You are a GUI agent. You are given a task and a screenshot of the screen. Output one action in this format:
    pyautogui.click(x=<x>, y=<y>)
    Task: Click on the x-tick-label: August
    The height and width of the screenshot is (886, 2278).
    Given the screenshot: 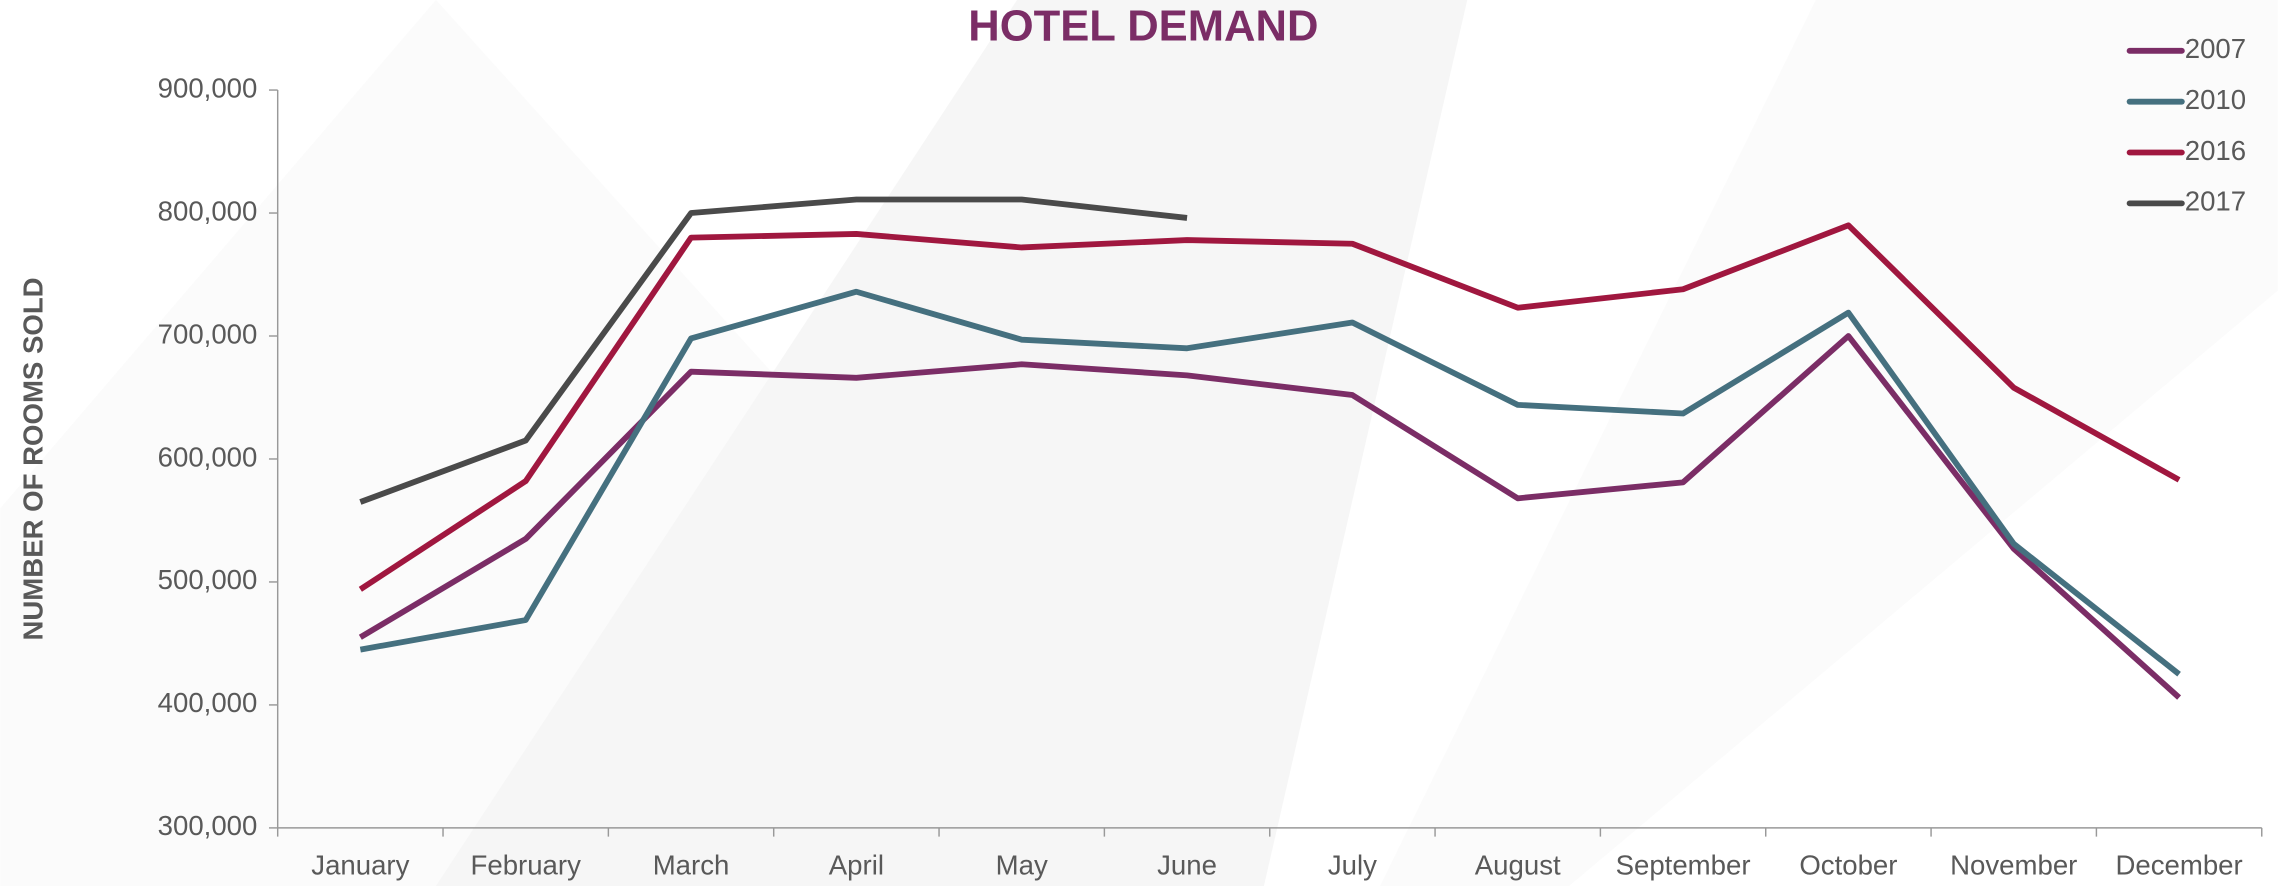 What is the action you would take?
    pyautogui.click(x=1518, y=864)
    